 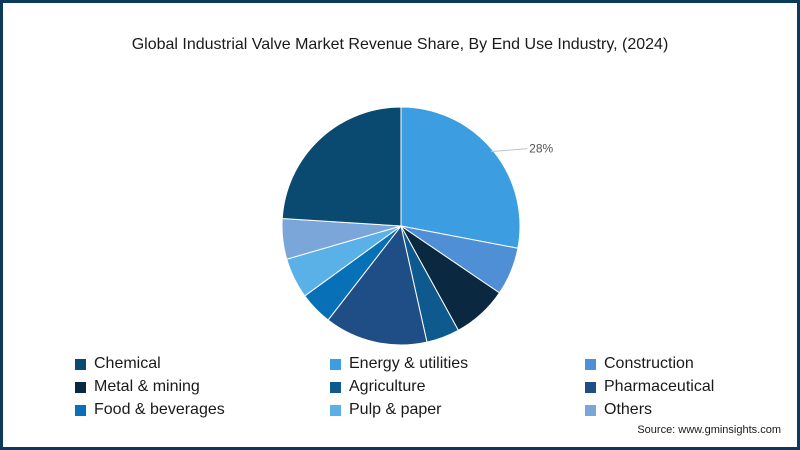 I want to click on pie-slice-chemical, so click(x=341, y=166).